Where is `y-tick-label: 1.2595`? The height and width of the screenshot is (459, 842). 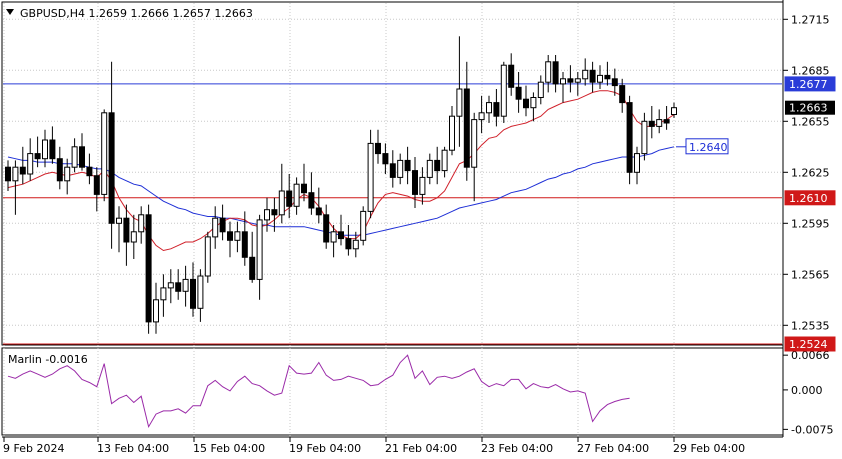 y-tick-label: 1.2595 is located at coordinates (810, 223).